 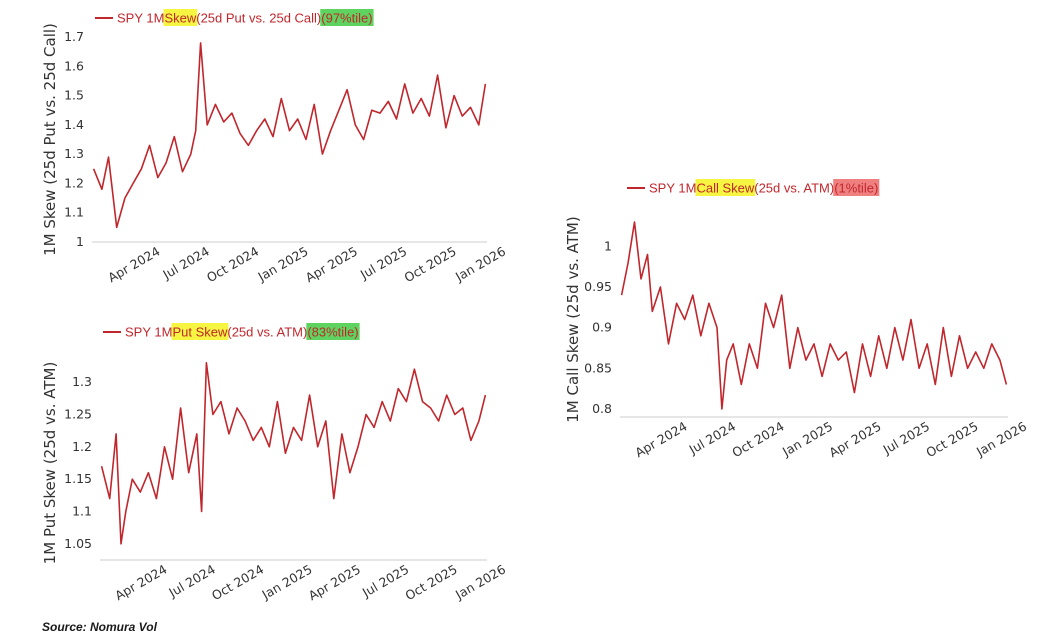 I want to click on legend-text: (25d Put vs. 25d Call), so click(x=258, y=18).